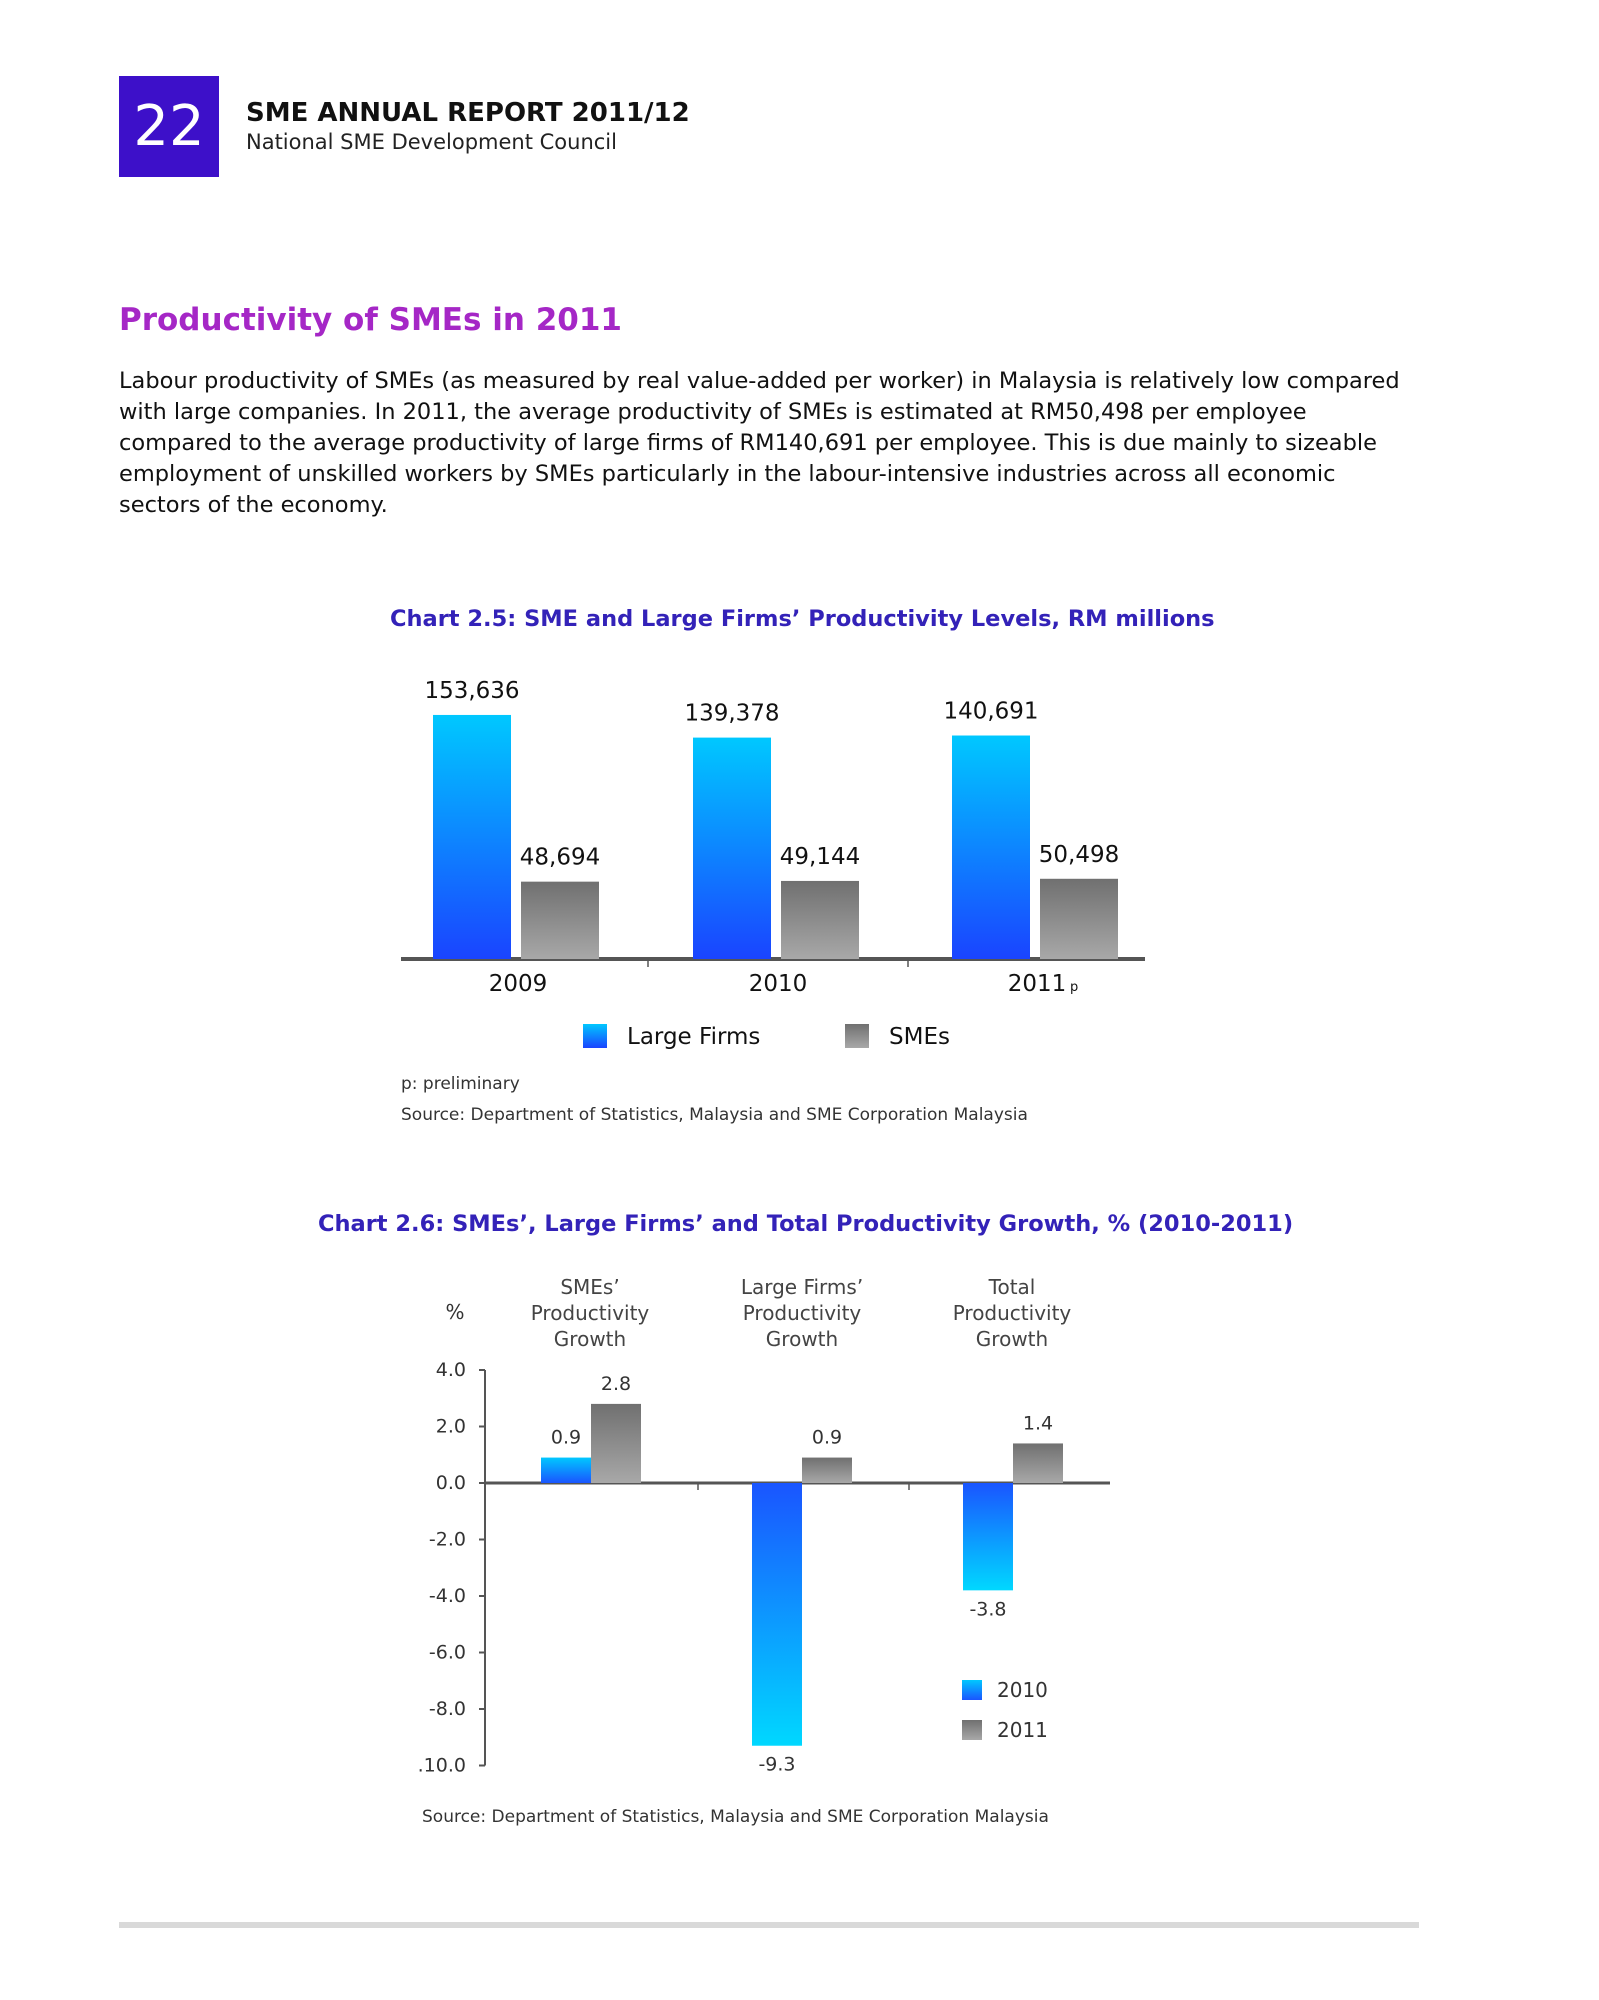 Image resolution: width=1599 pixels, height=2000 pixels. I want to click on report-title: SME ANNUAL REPORT 2011/12, so click(468, 113).